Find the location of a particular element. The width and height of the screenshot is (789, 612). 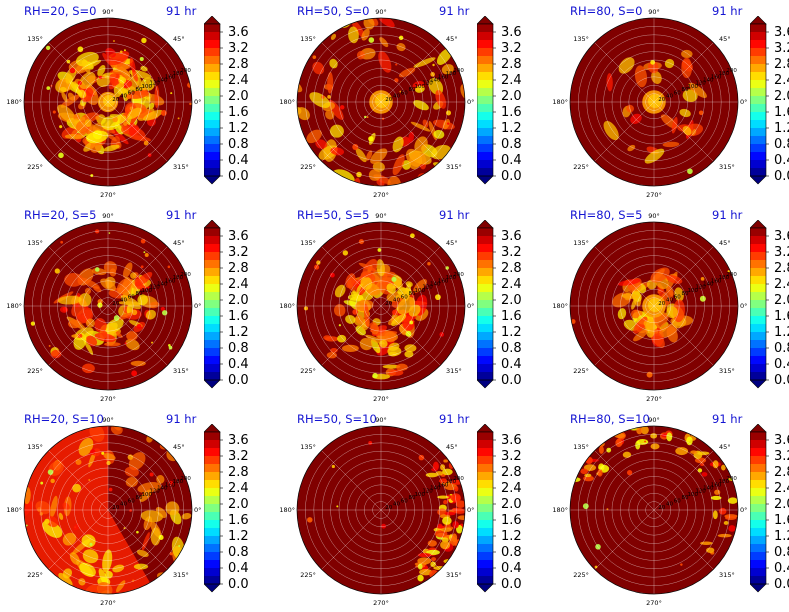

colorbar-extend-max is located at coordinates (212, 20).